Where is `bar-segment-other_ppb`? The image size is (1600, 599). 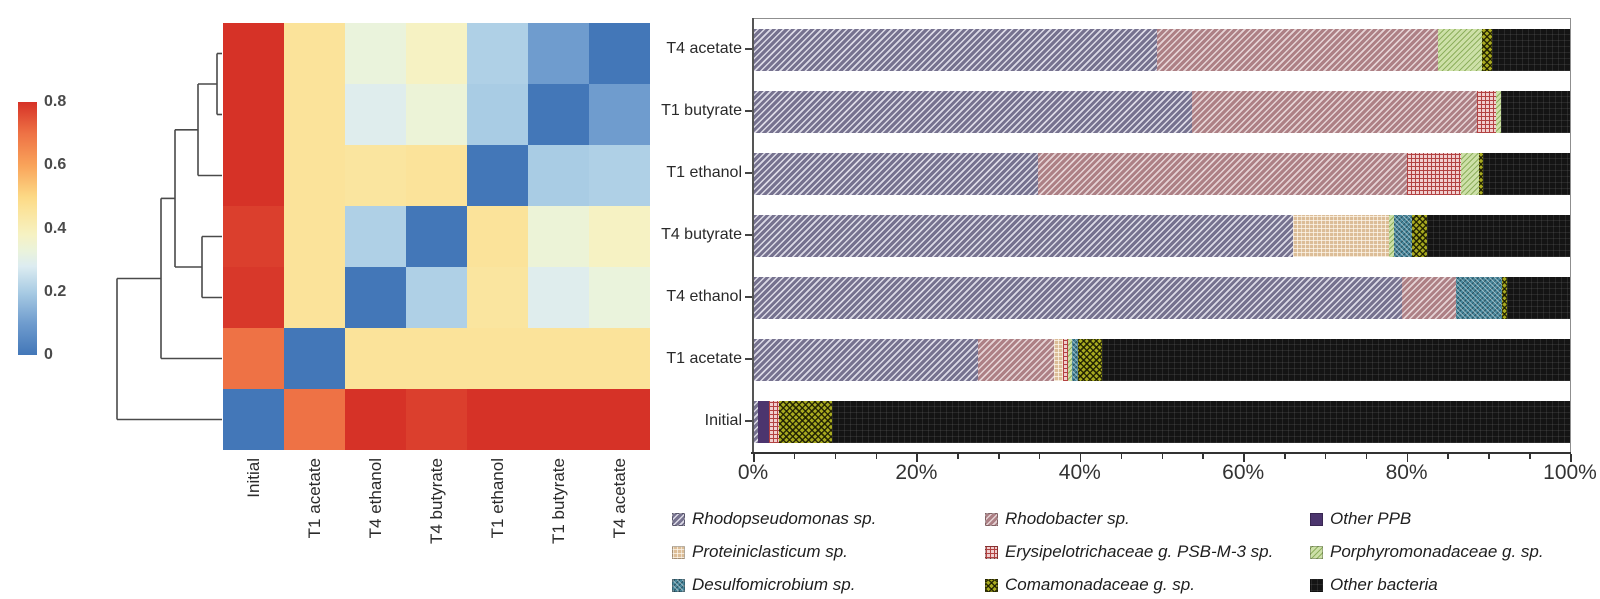
bar-segment-other_ppb is located at coordinates (763, 422).